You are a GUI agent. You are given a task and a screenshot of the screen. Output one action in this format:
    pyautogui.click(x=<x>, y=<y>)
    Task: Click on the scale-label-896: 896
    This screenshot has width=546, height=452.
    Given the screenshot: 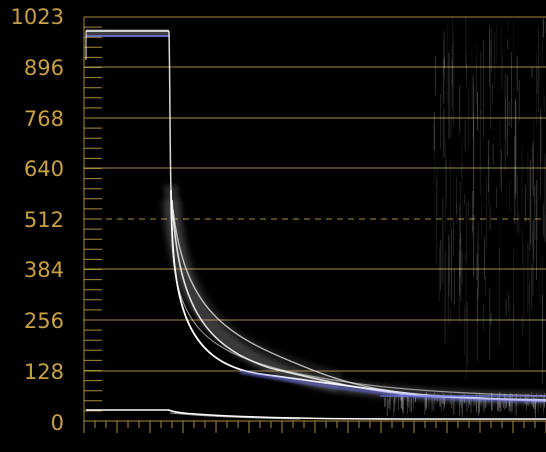 What is the action you would take?
    pyautogui.click(x=44, y=68)
    